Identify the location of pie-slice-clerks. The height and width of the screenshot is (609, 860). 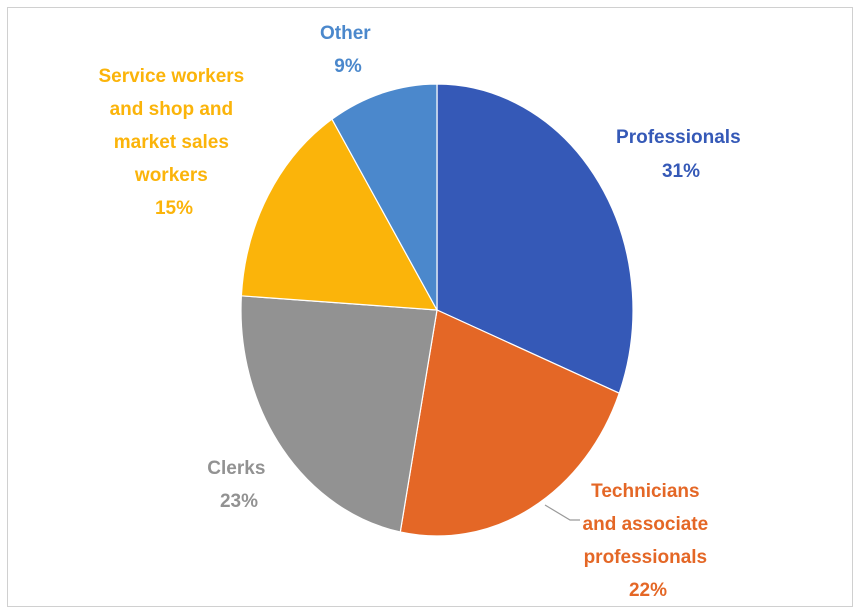
(339, 414).